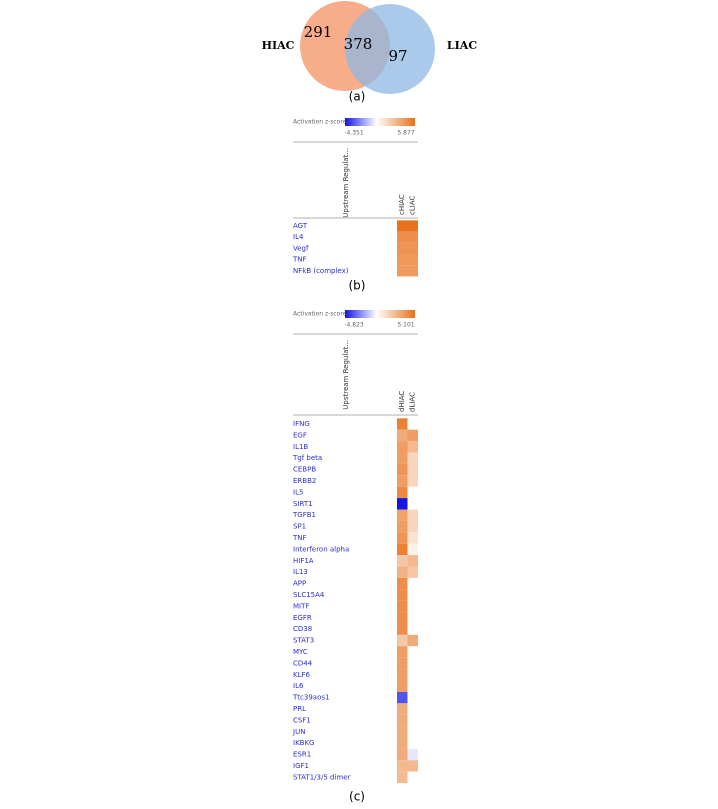 This screenshot has height=809, width=718. Describe the element at coordinates (405, 325) in the screenshot. I see `legend-max: 5.101` at that location.